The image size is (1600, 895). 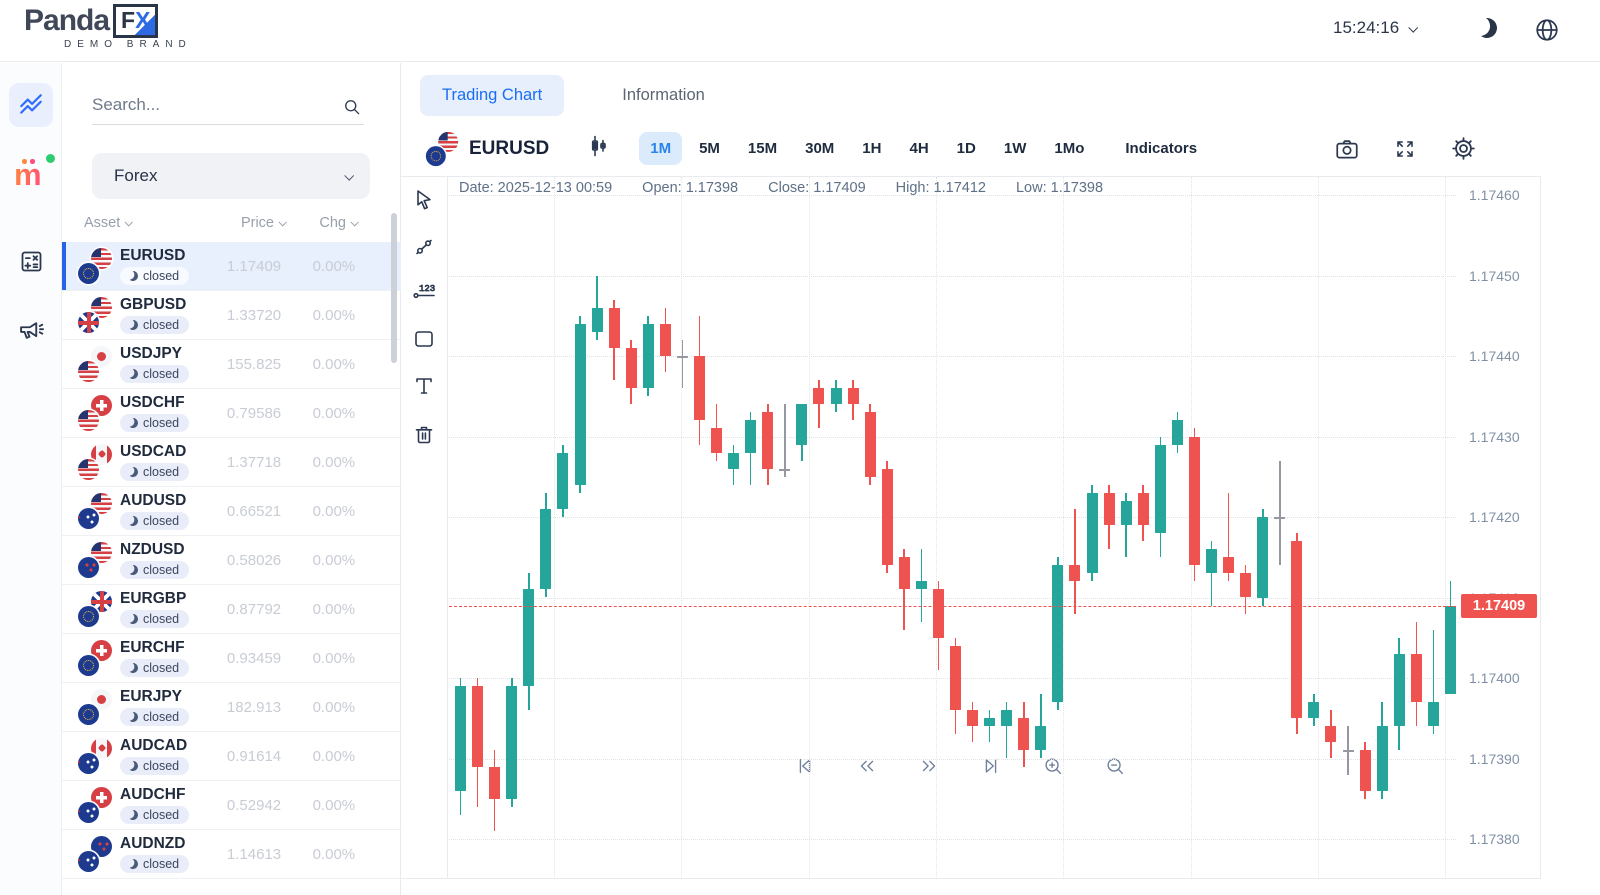 What do you see at coordinates (492, 95) in the screenshot?
I see `tab-trading-chart: Trading Chart` at bounding box center [492, 95].